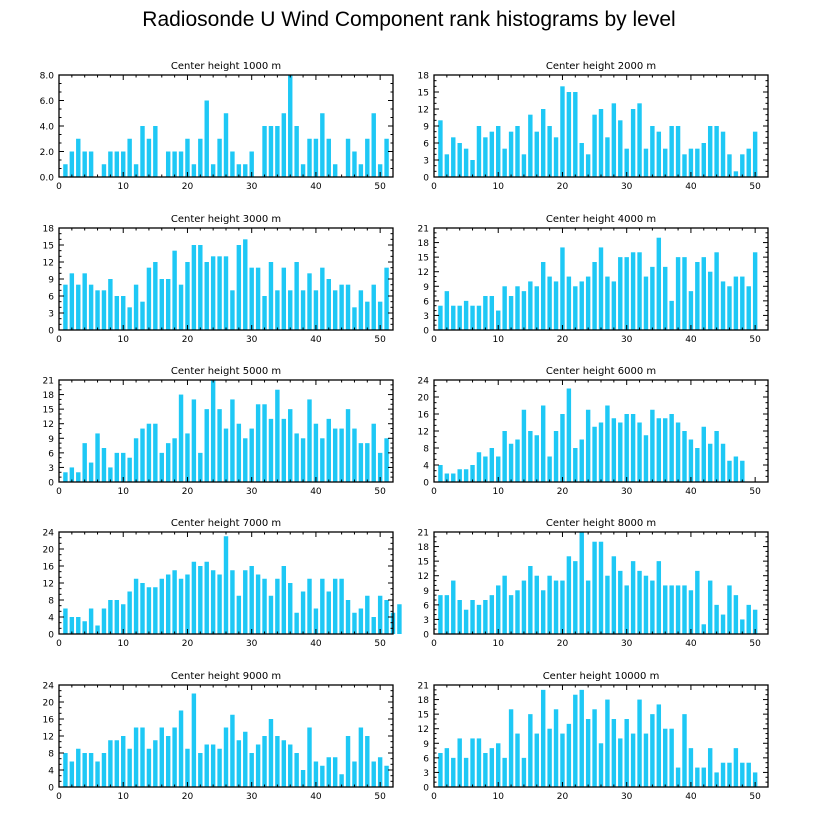 This screenshot has width=818, height=824. Describe the element at coordinates (48, 585) in the screenshot. I see `y-tick-label: 12` at that location.